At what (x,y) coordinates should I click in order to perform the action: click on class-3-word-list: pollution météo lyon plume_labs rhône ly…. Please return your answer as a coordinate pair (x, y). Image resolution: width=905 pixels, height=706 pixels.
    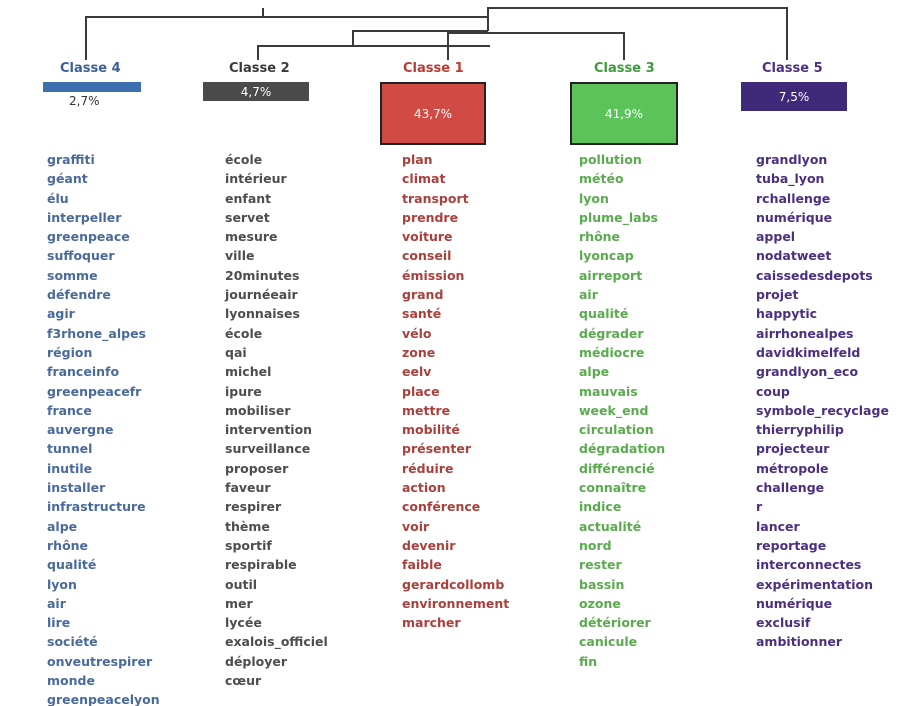
    Looking at the image, I should click on (622, 410).